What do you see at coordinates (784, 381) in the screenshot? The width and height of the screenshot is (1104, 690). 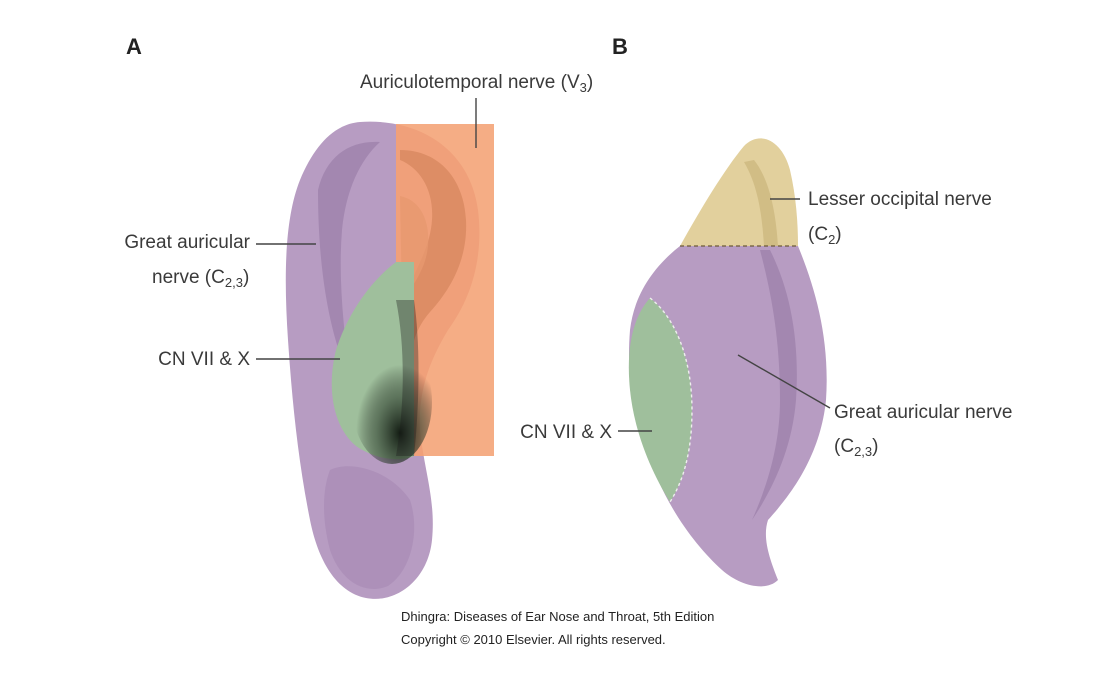 I see `great-auricular-leader-b` at bounding box center [784, 381].